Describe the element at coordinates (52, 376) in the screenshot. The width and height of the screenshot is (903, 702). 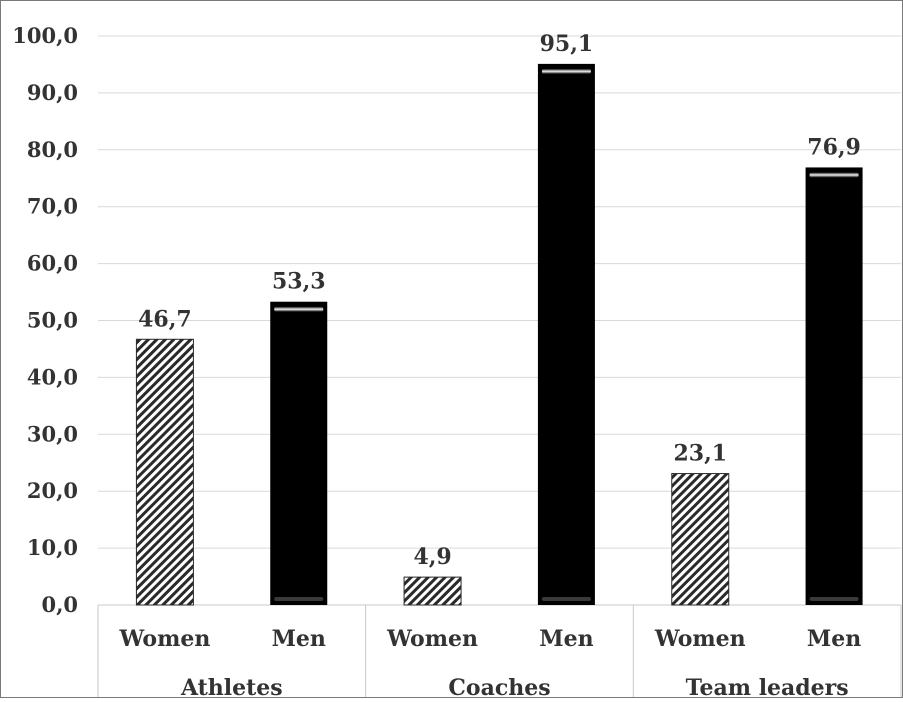
I see `y-tick-label: 40,0` at that location.